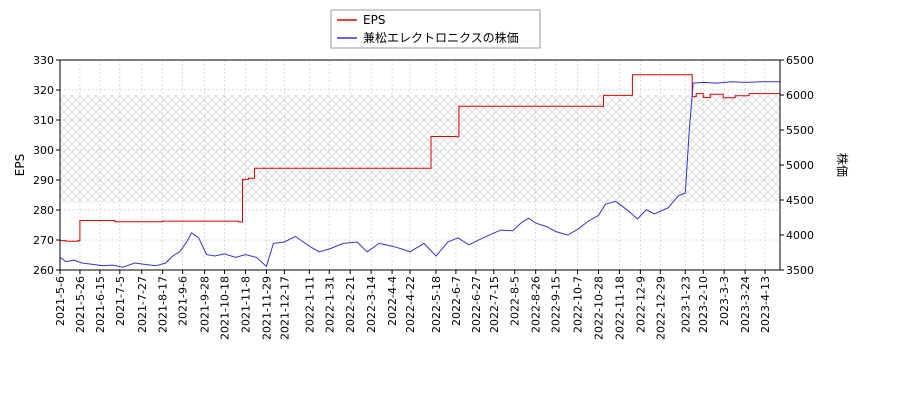 Image resolution: width=900 pixels, height=400 pixels. Describe the element at coordinates (43, 270) in the screenshot. I see `left-tick-label: 260` at that location.